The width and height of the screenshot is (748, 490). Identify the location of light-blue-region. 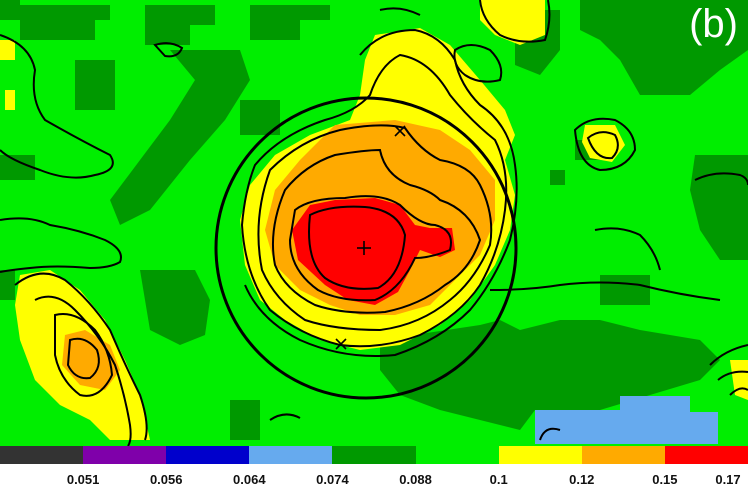
(626, 420).